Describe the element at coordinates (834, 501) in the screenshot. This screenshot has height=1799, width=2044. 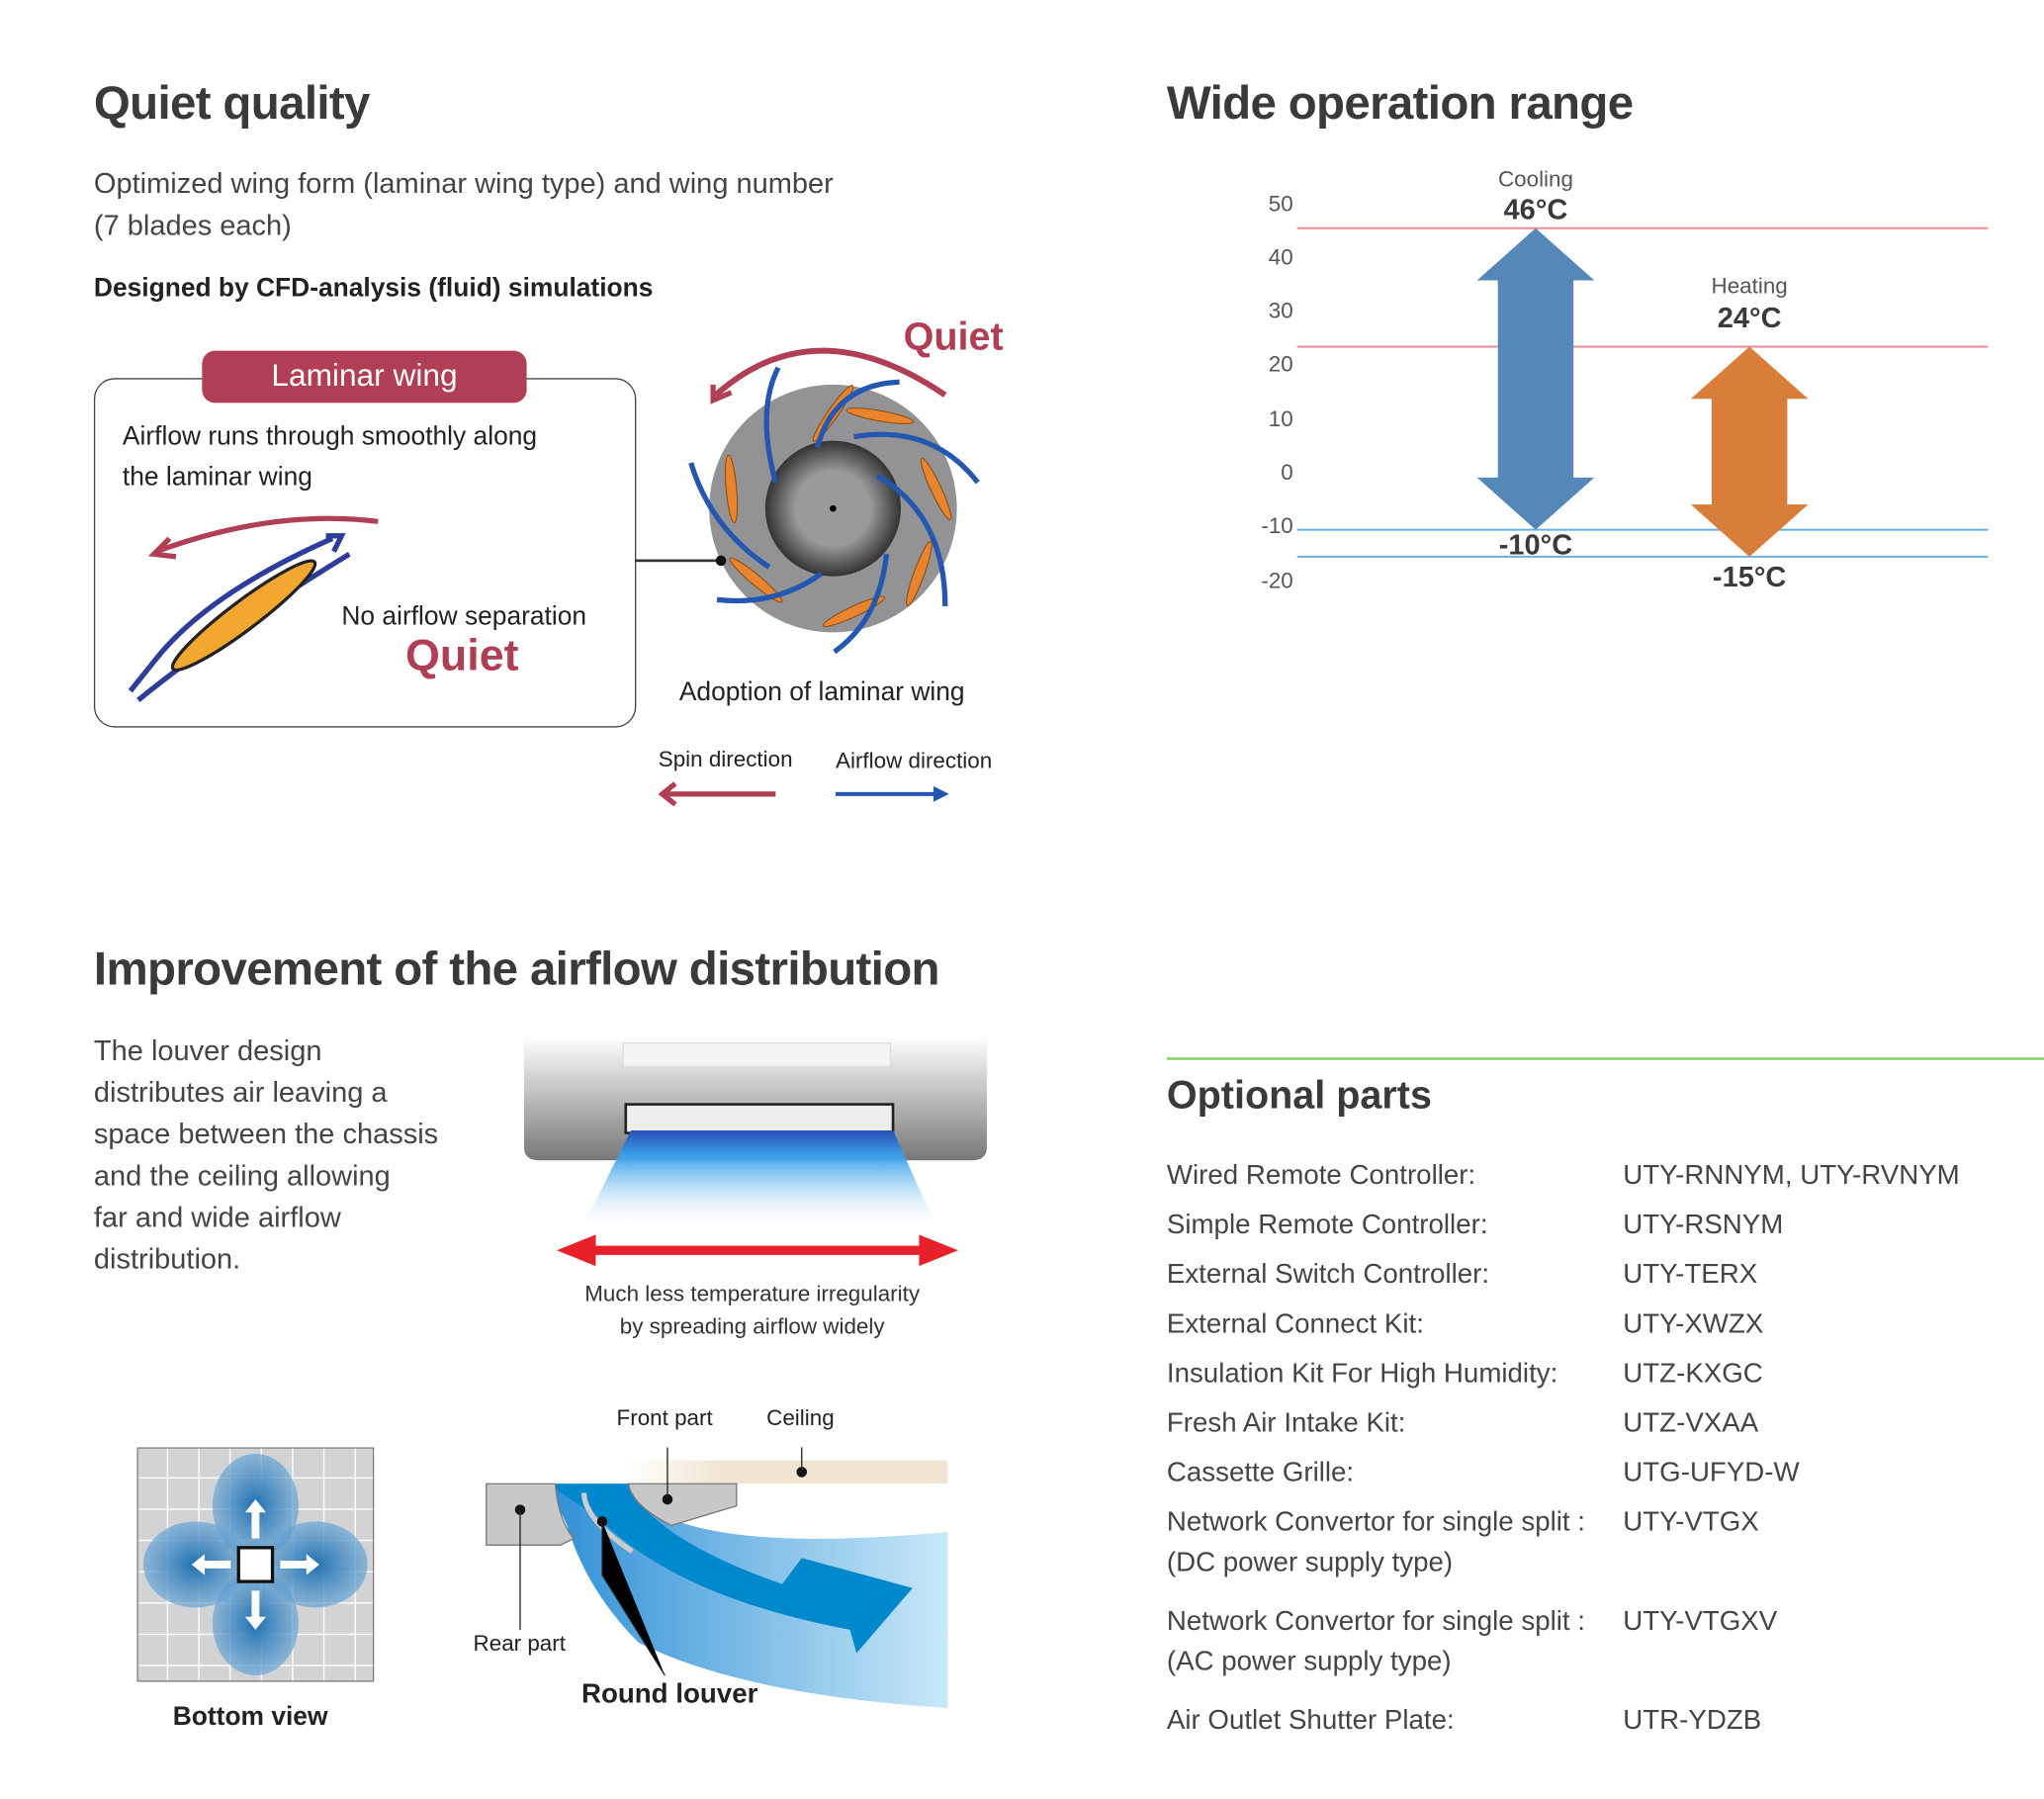
I see `fan-icon` at that location.